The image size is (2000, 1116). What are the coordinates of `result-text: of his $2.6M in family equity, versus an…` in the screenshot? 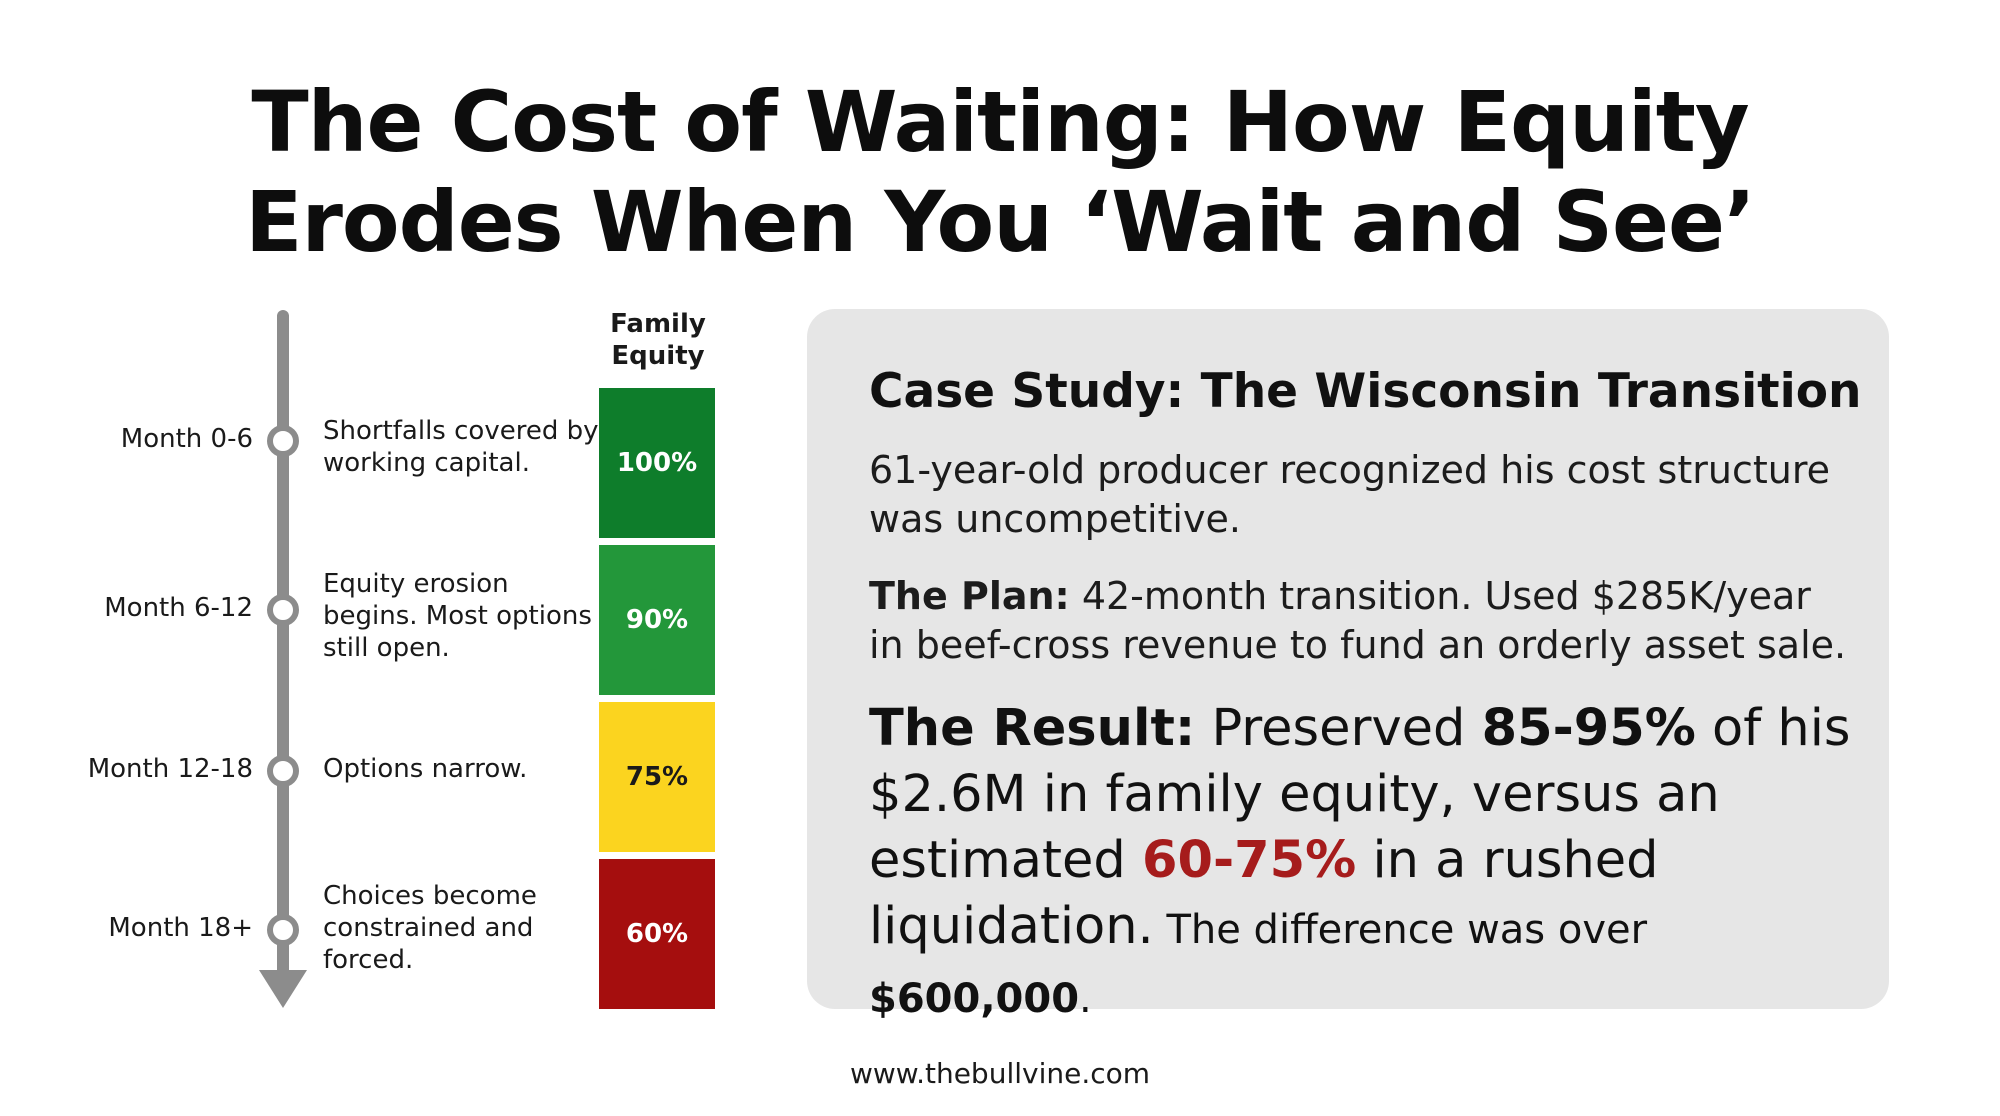 It's located at (1360, 794).